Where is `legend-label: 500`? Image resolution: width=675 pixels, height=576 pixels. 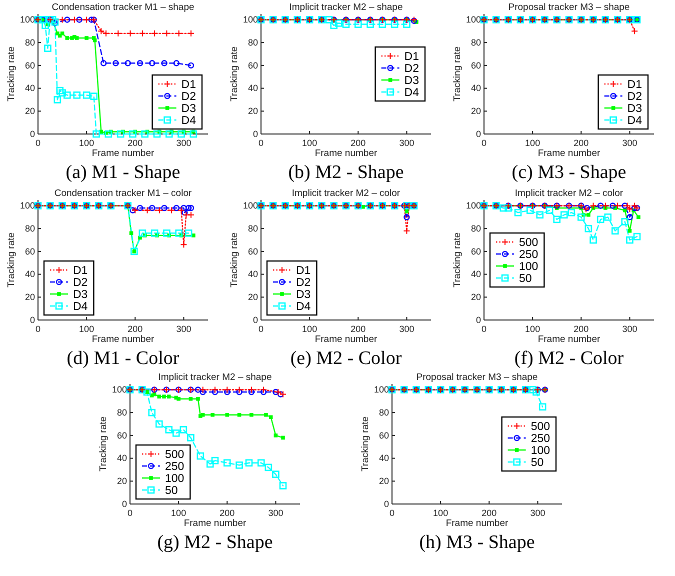
legend-label: 500 is located at coordinates (540, 427).